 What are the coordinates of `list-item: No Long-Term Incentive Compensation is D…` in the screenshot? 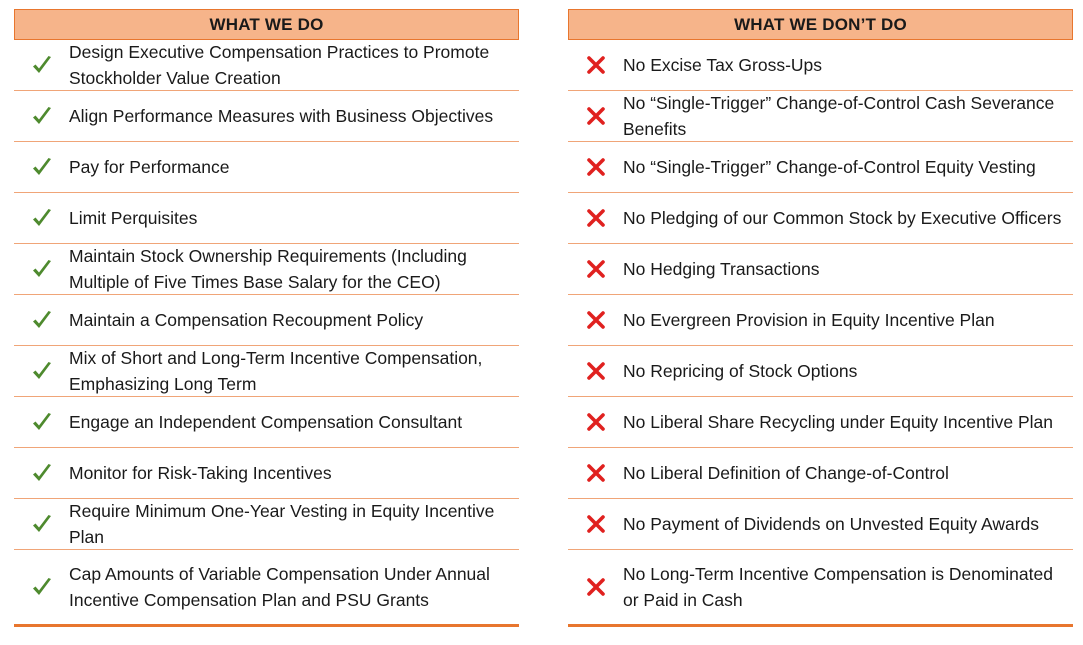 It's located at (820, 588).